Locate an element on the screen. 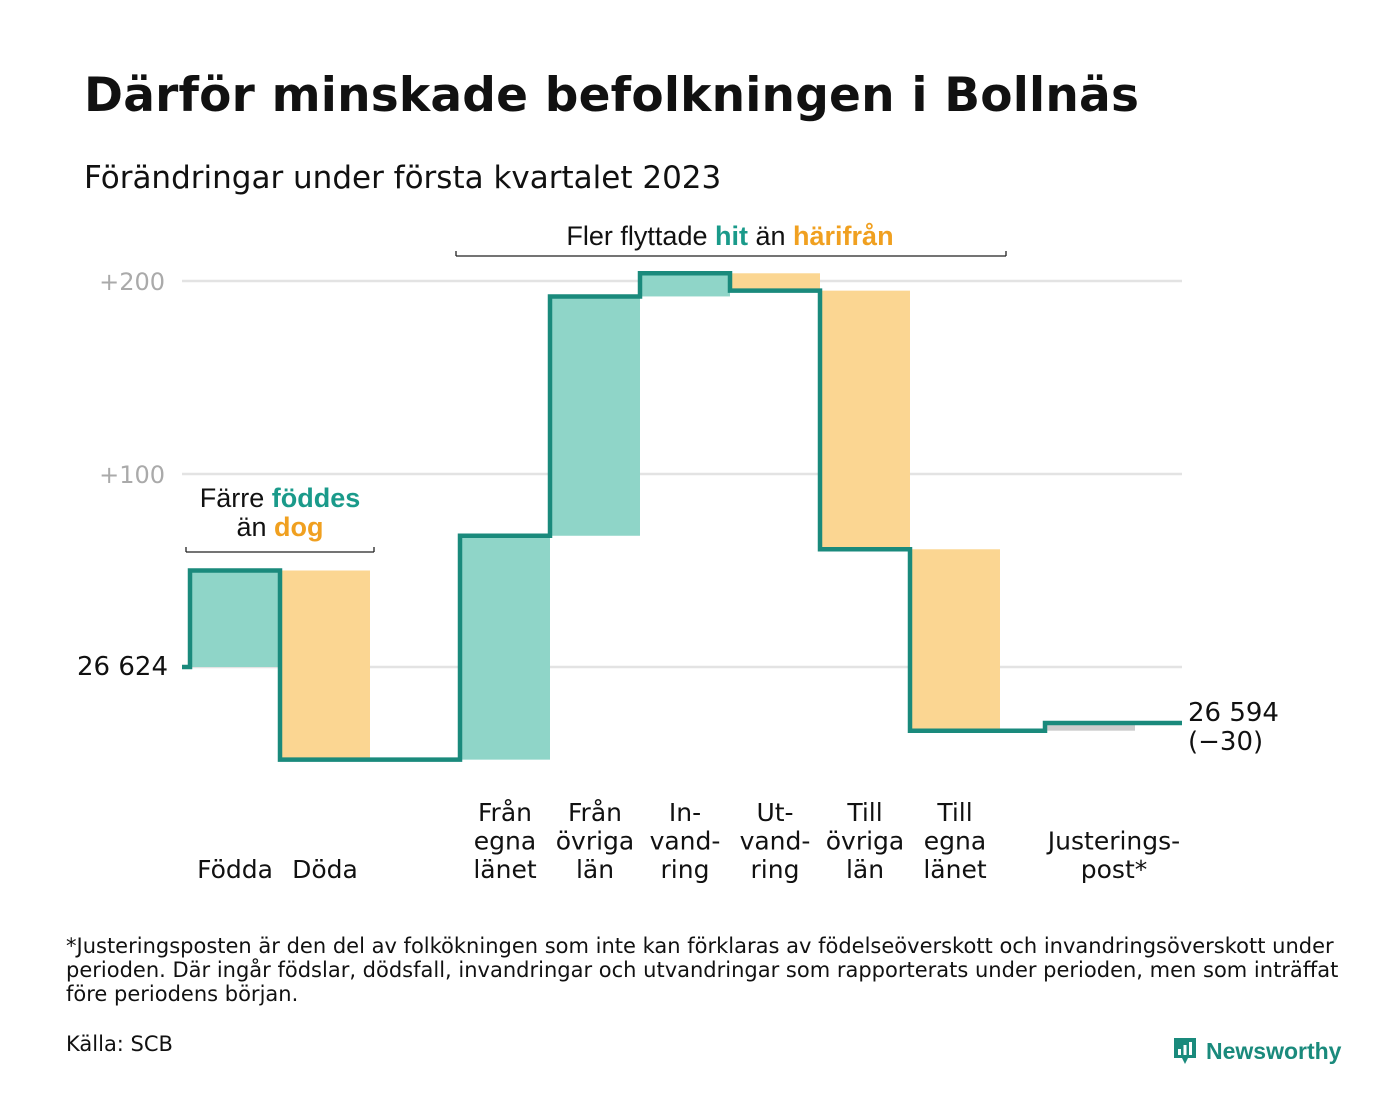 Image resolution: width=1400 pixels, height=1120 pixels. newsworthy-logo-icon is located at coordinates (1185, 1051).